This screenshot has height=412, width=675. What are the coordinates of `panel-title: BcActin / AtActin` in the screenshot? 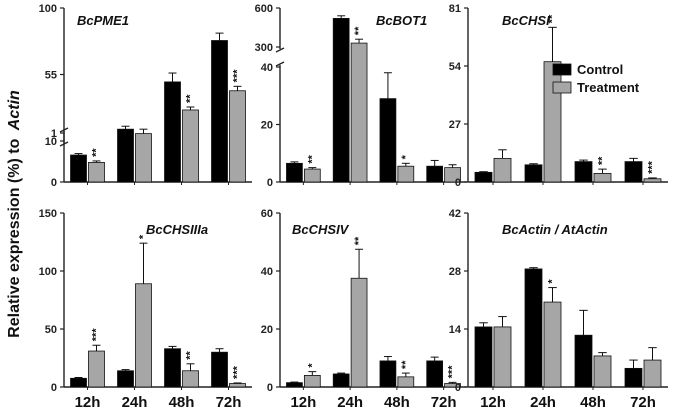 It's located at (555, 229).